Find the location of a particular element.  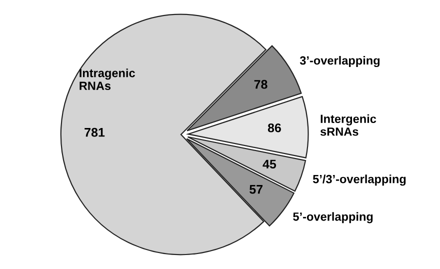

data-label: 45 is located at coordinates (269, 164).